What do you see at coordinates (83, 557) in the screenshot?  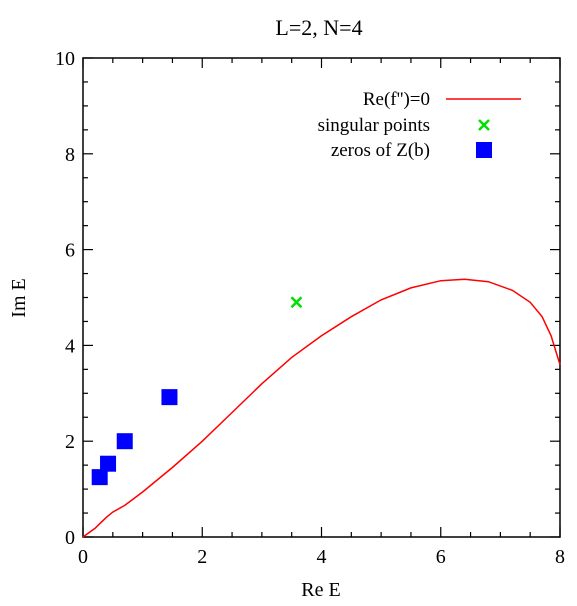 I see `x-tick-label: 0` at bounding box center [83, 557].